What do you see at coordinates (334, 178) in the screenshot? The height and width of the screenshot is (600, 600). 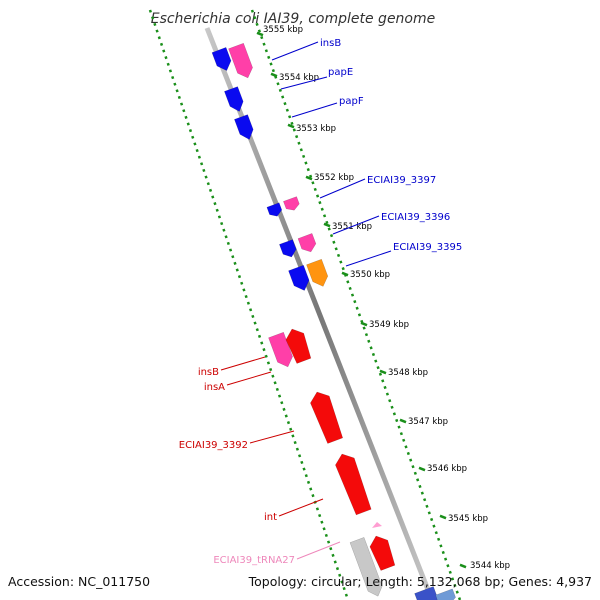 I see `kbp-tick-label: 3552 kbp` at bounding box center [334, 178].